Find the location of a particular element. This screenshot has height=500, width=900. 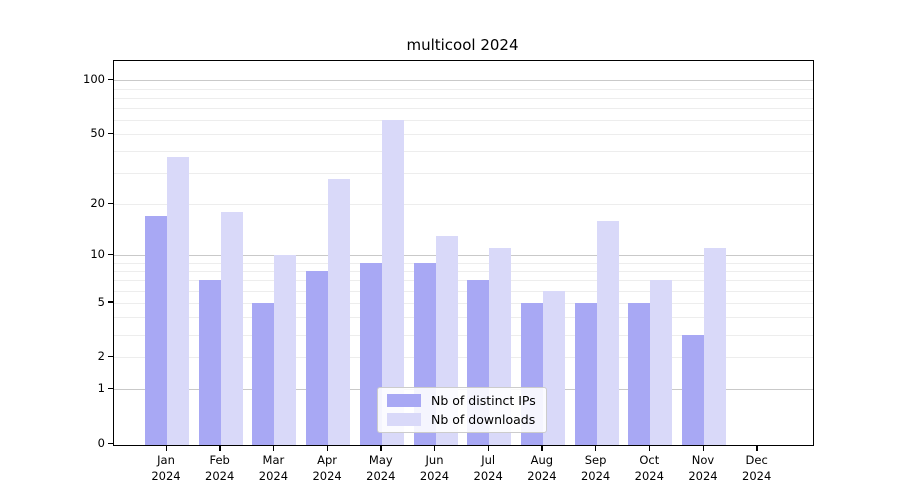

x-tick-label-line: Feb is located at coordinates (219, 460).